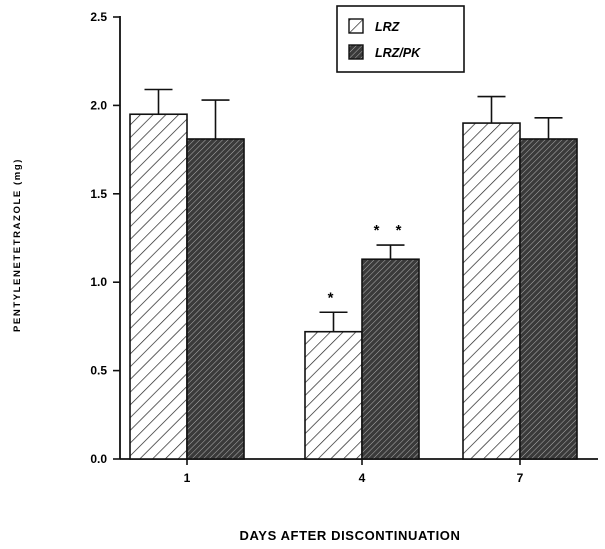 The height and width of the screenshot is (549, 605). What do you see at coordinates (388, 27) in the screenshot?
I see `legend-label: LRZ` at bounding box center [388, 27].